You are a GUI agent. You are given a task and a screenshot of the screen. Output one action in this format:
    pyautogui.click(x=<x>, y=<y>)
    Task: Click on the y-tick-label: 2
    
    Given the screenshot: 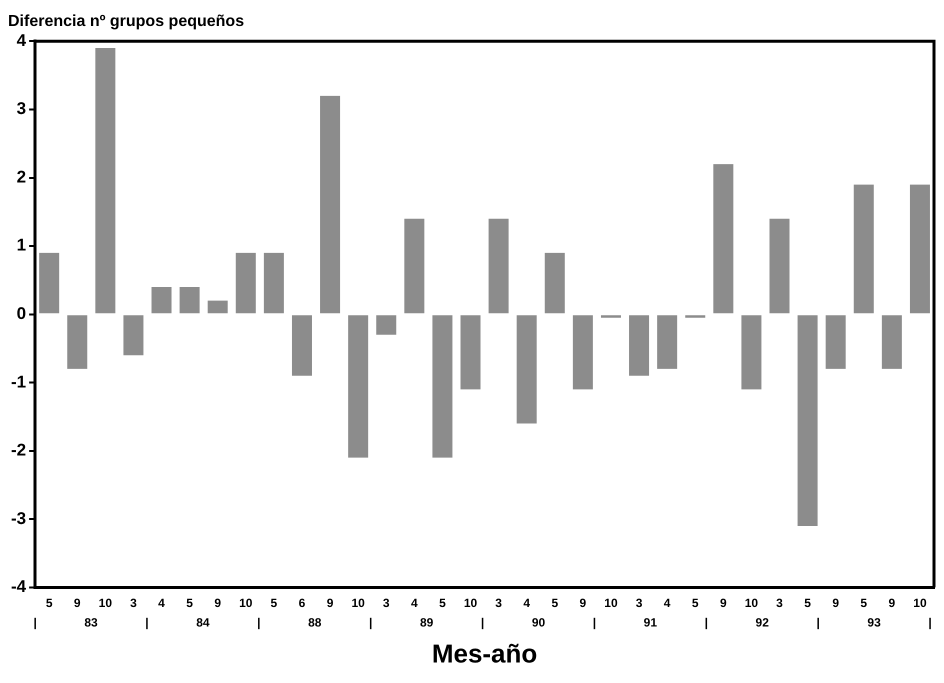 What is the action you would take?
    pyautogui.click(x=21, y=176)
    